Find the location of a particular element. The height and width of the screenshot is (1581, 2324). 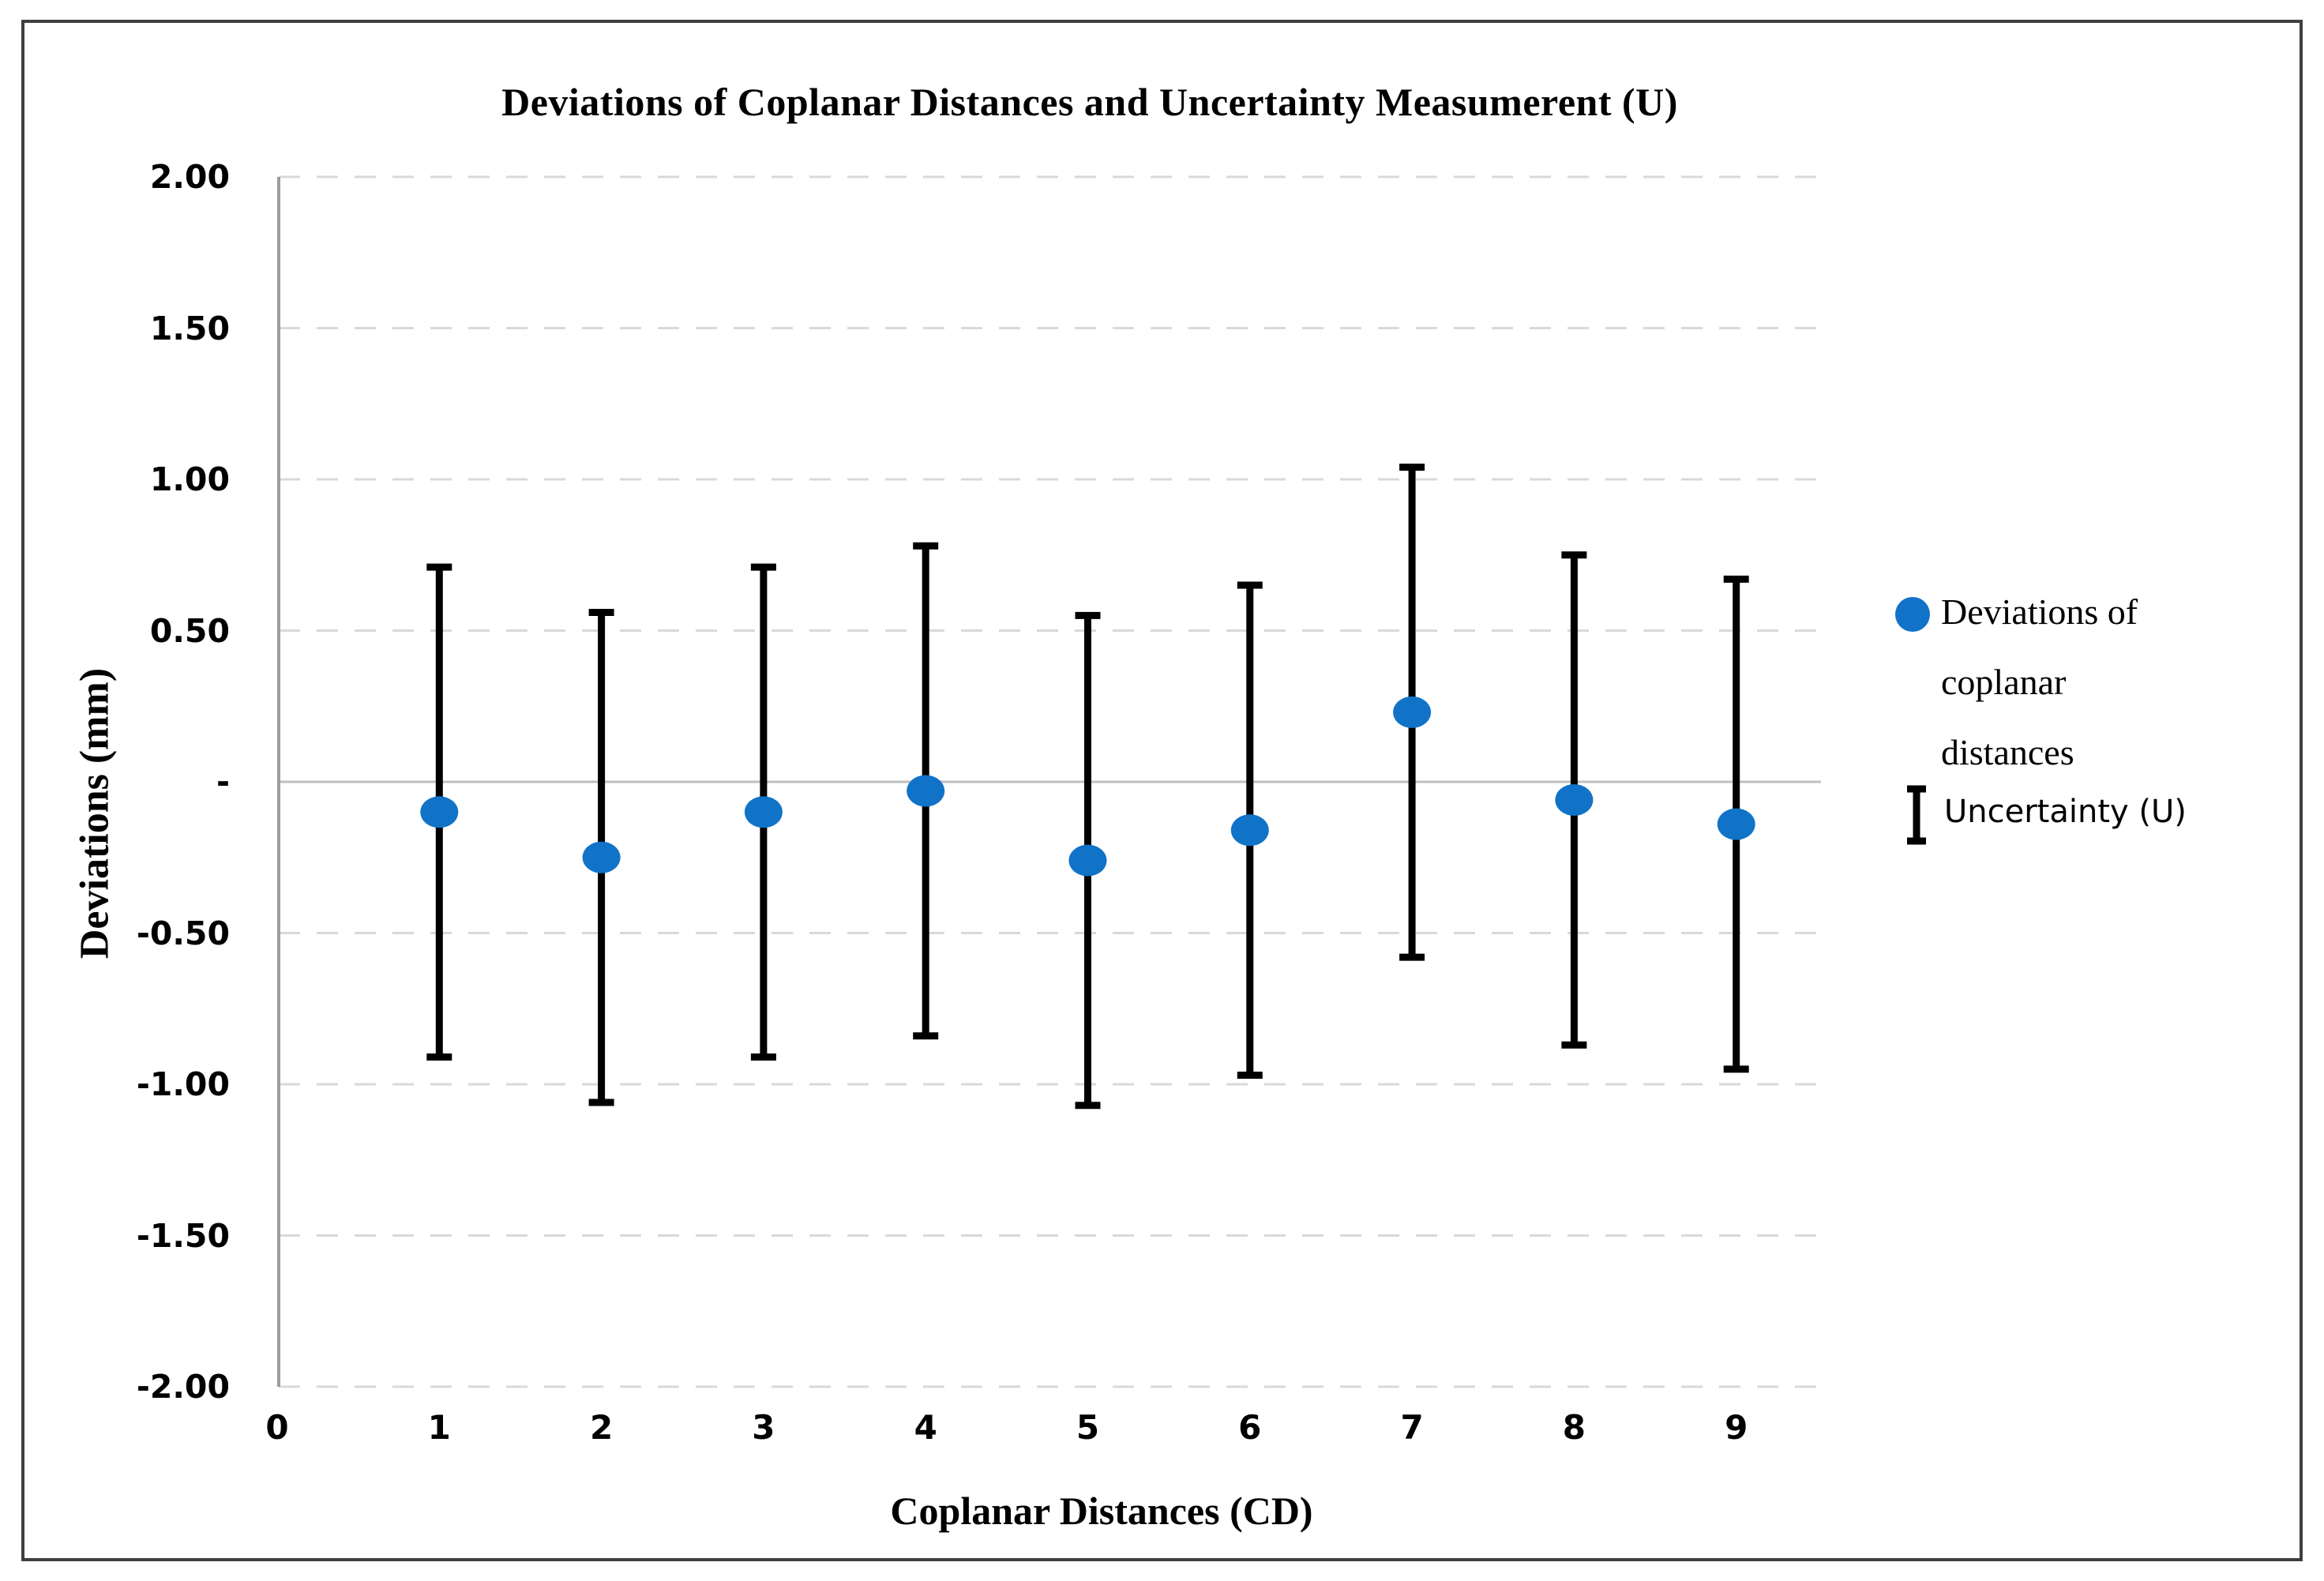

x-tick-label: 8 is located at coordinates (1574, 1427).